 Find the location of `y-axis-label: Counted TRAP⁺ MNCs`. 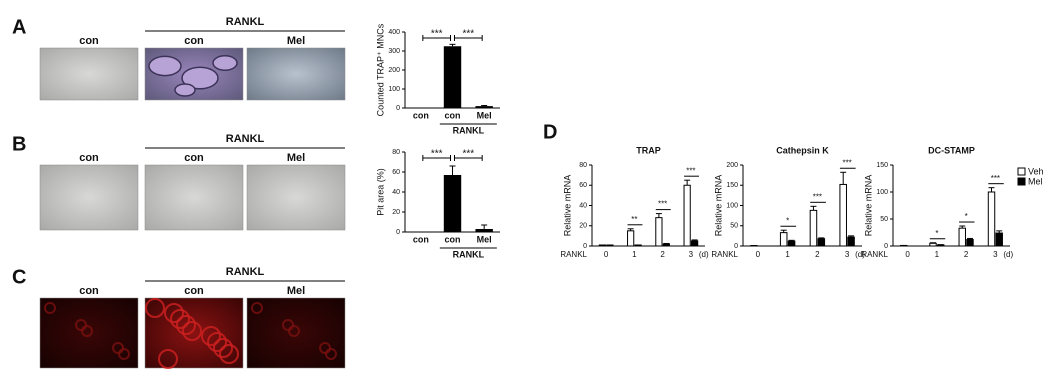

y-axis-label: Counted TRAP⁺ MNCs is located at coordinates (380, 69).